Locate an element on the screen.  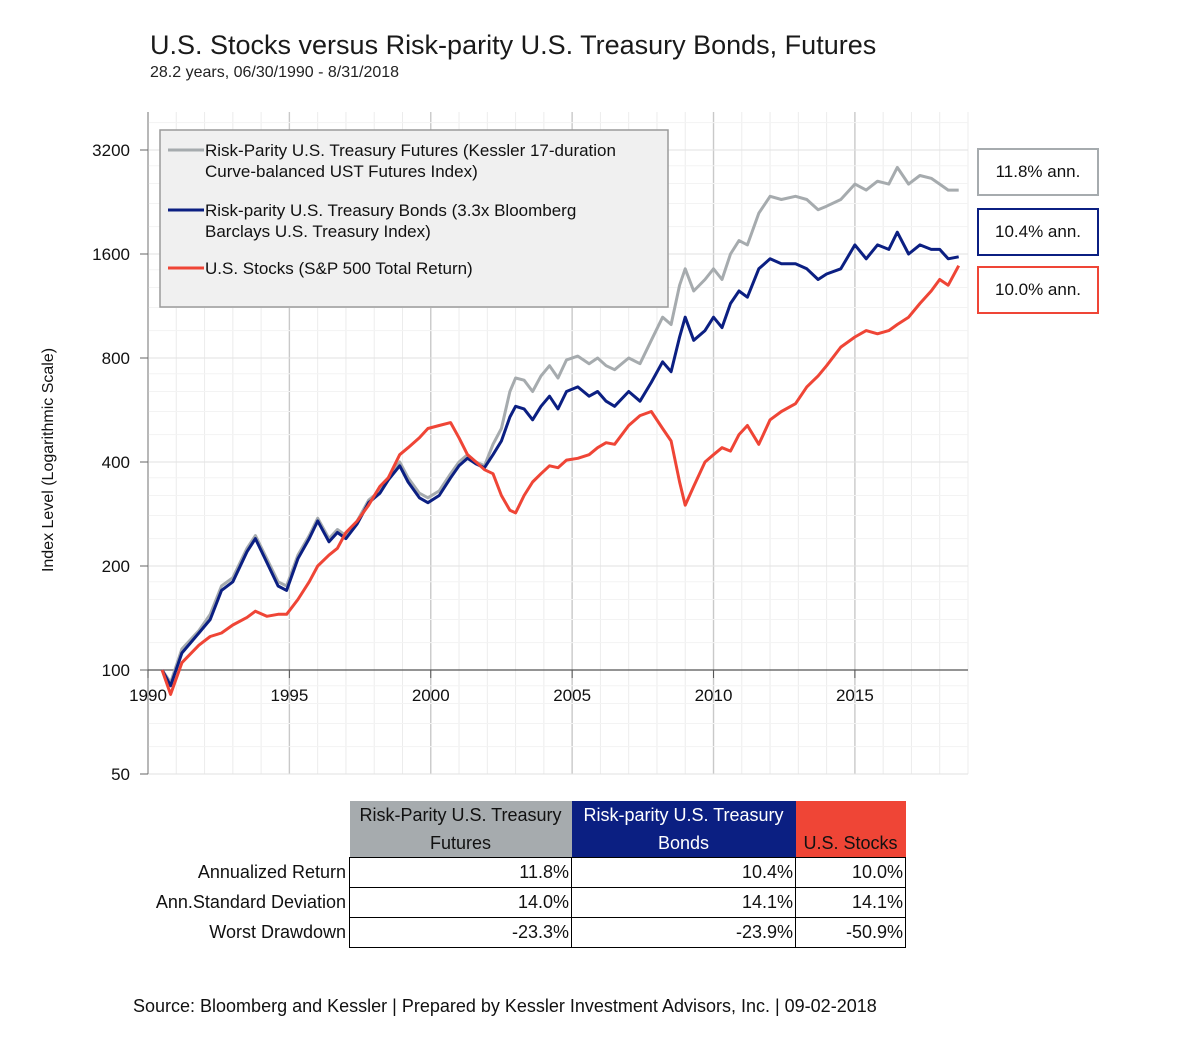
table-cell: -23.3% is located at coordinates (460, 932).